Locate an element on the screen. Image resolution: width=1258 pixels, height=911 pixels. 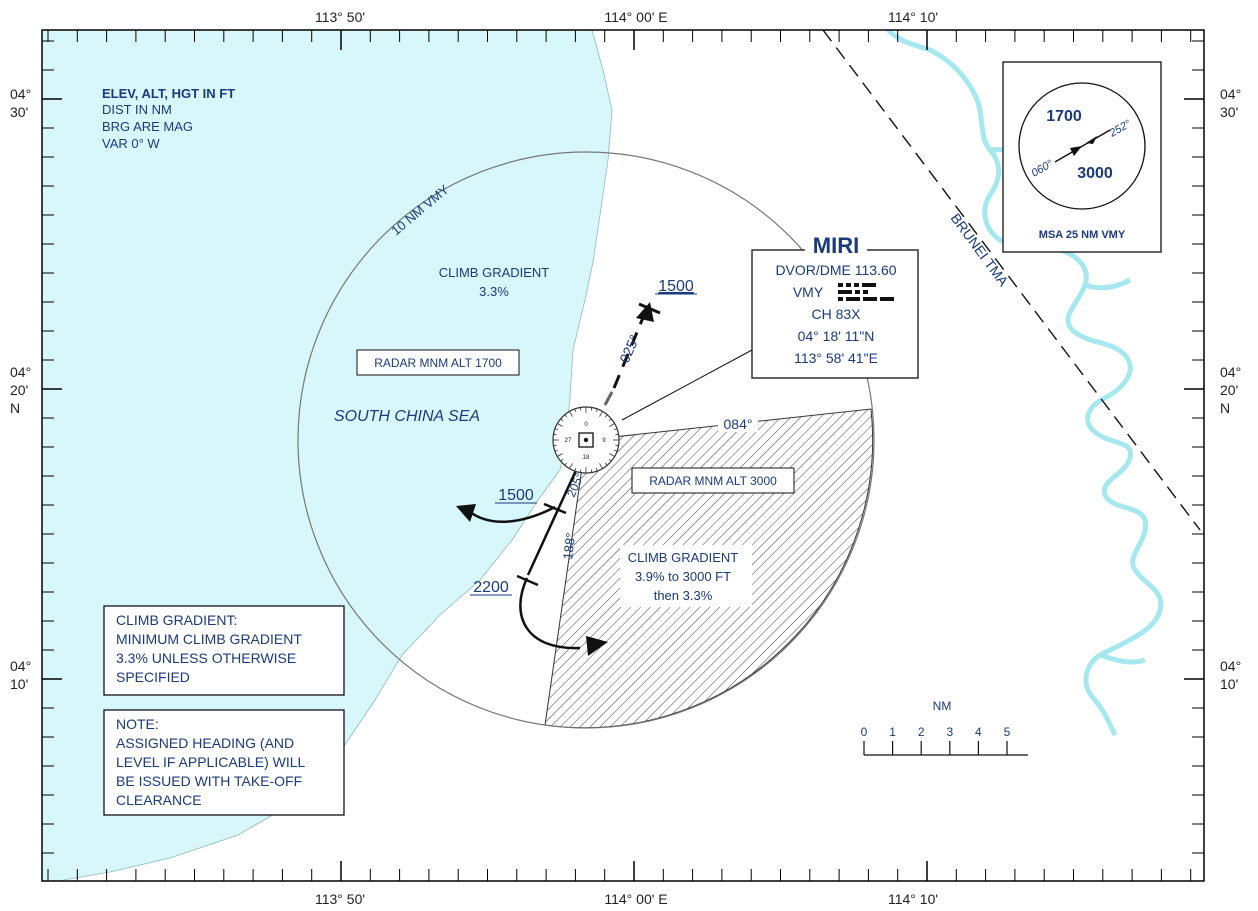
navaid-name: MIRI is located at coordinates (836, 245).